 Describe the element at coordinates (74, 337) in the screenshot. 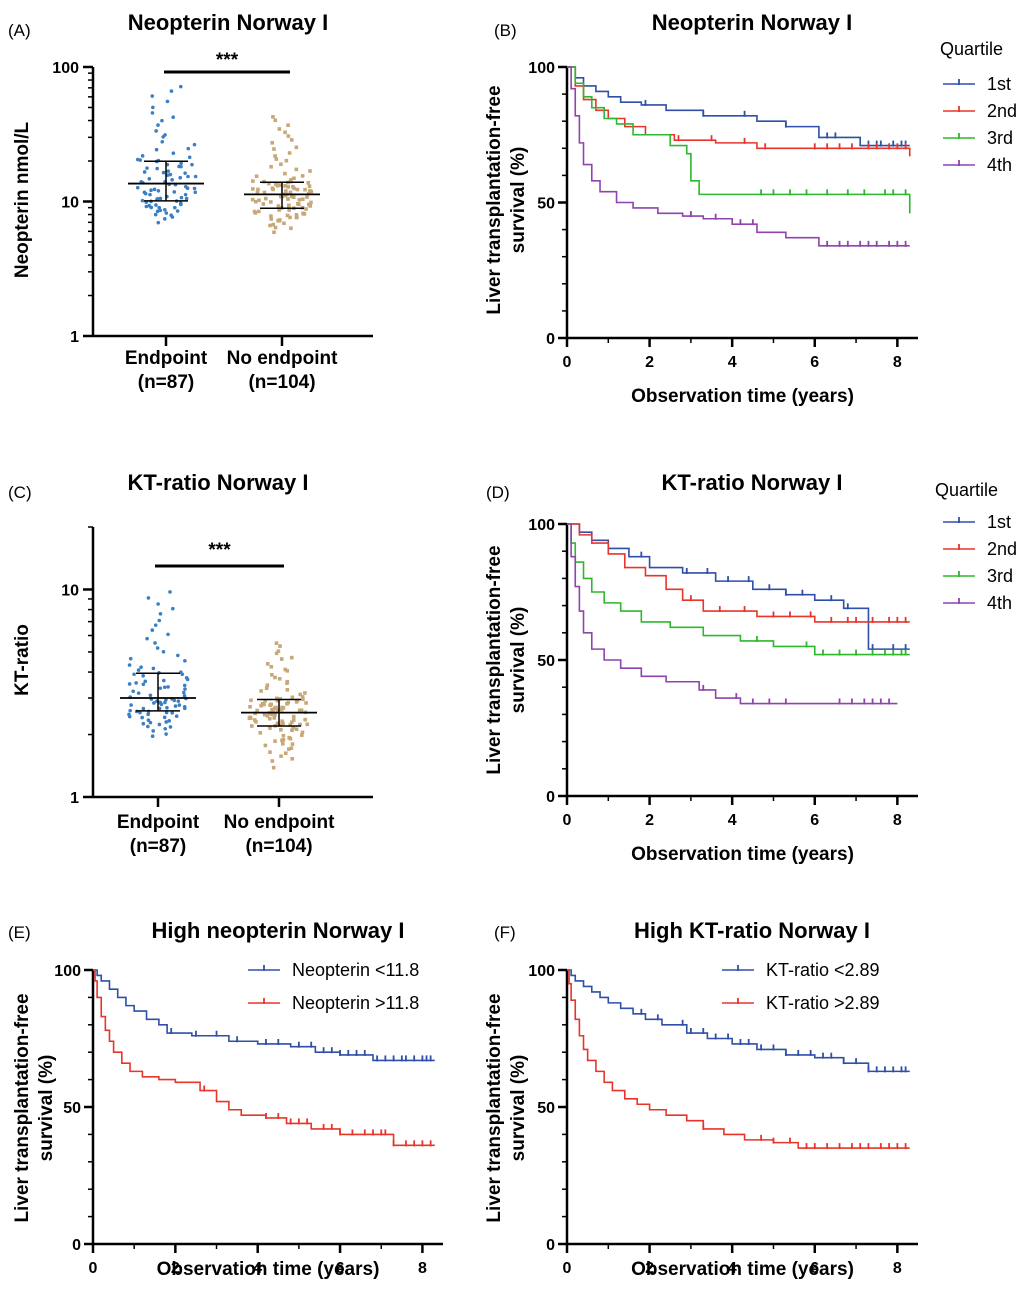

I see `y-tick-label: 1` at that location.